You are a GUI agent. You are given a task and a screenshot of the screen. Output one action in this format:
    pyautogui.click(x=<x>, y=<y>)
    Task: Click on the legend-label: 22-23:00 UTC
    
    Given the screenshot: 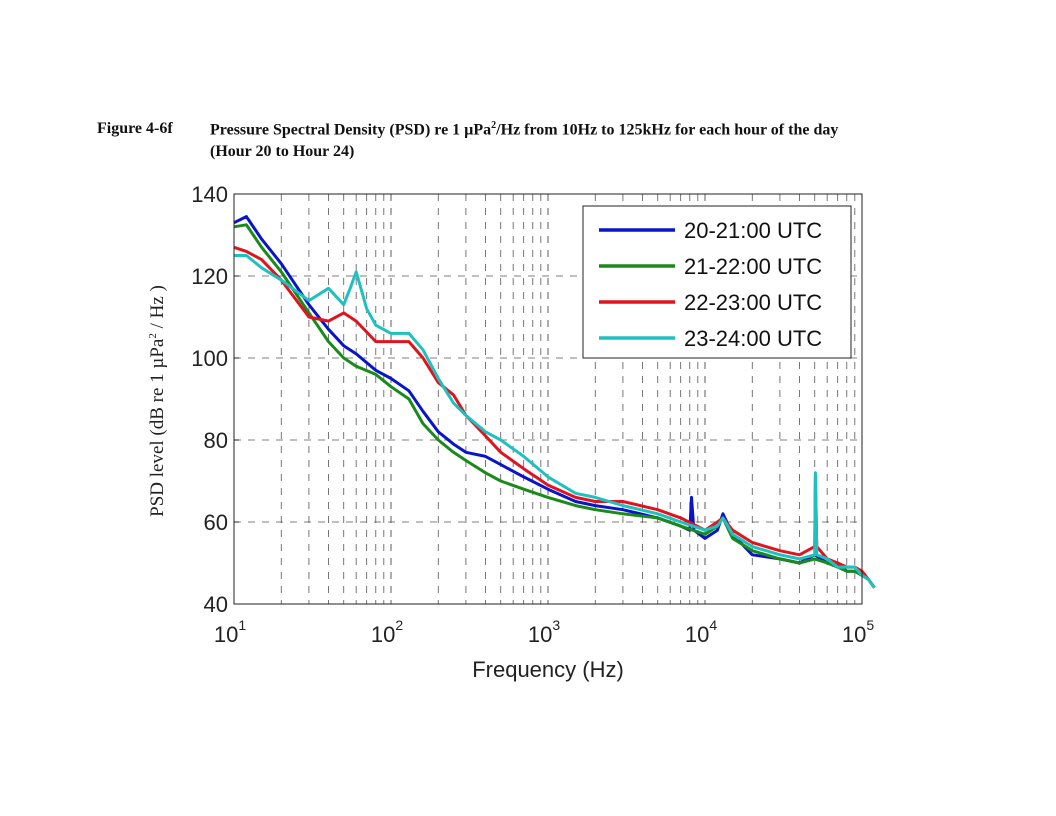 What is the action you would take?
    pyautogui.click(x=753, y=302)
    